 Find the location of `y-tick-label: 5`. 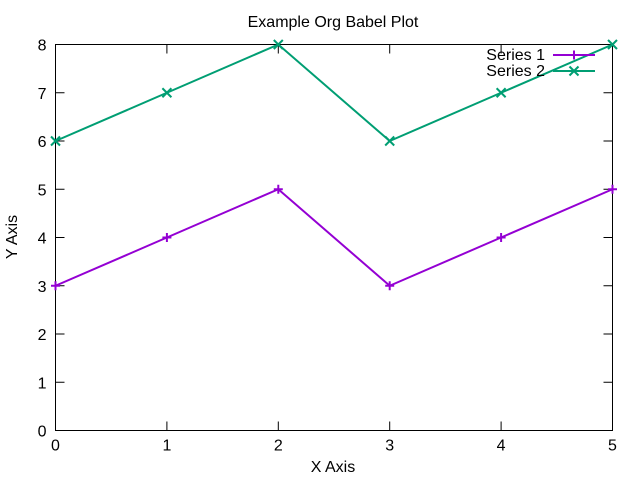

y-tick-label: 5 is located at coordinates (42, 190).